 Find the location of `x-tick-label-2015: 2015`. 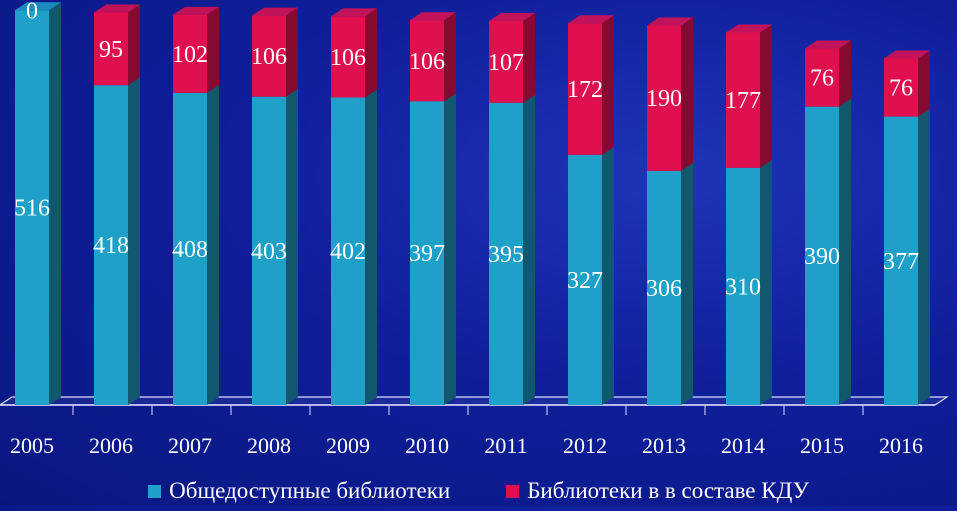

x-tick-label-2015: 2015 is located at coordinates (822, 445).